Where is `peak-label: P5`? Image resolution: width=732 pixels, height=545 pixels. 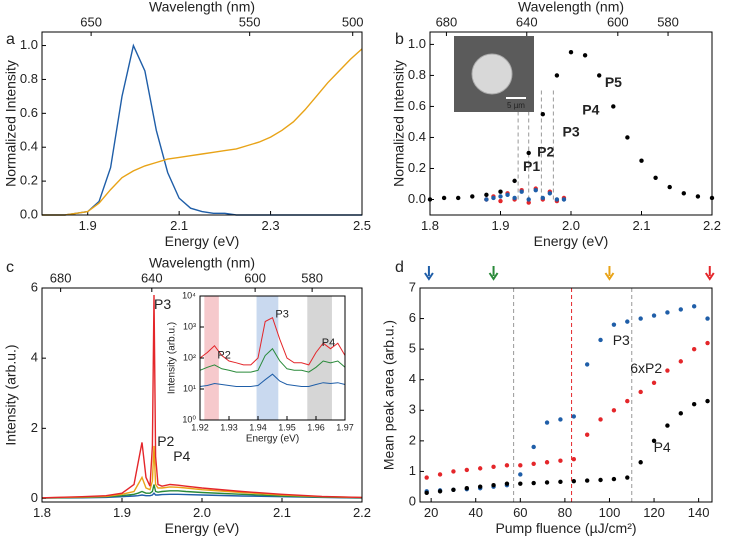
peak-label: P5 is located at coordinates (613, 82).